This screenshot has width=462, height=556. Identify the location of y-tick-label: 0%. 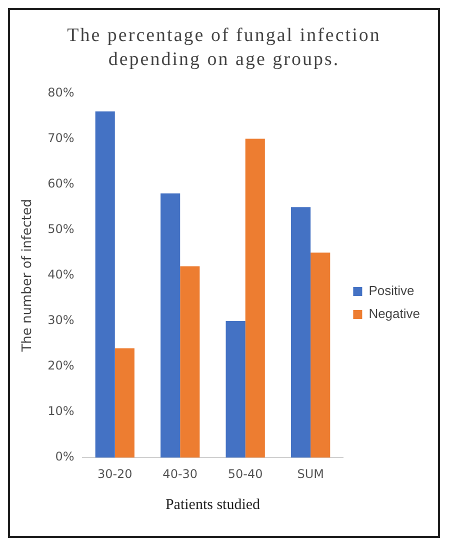
(64, 457).